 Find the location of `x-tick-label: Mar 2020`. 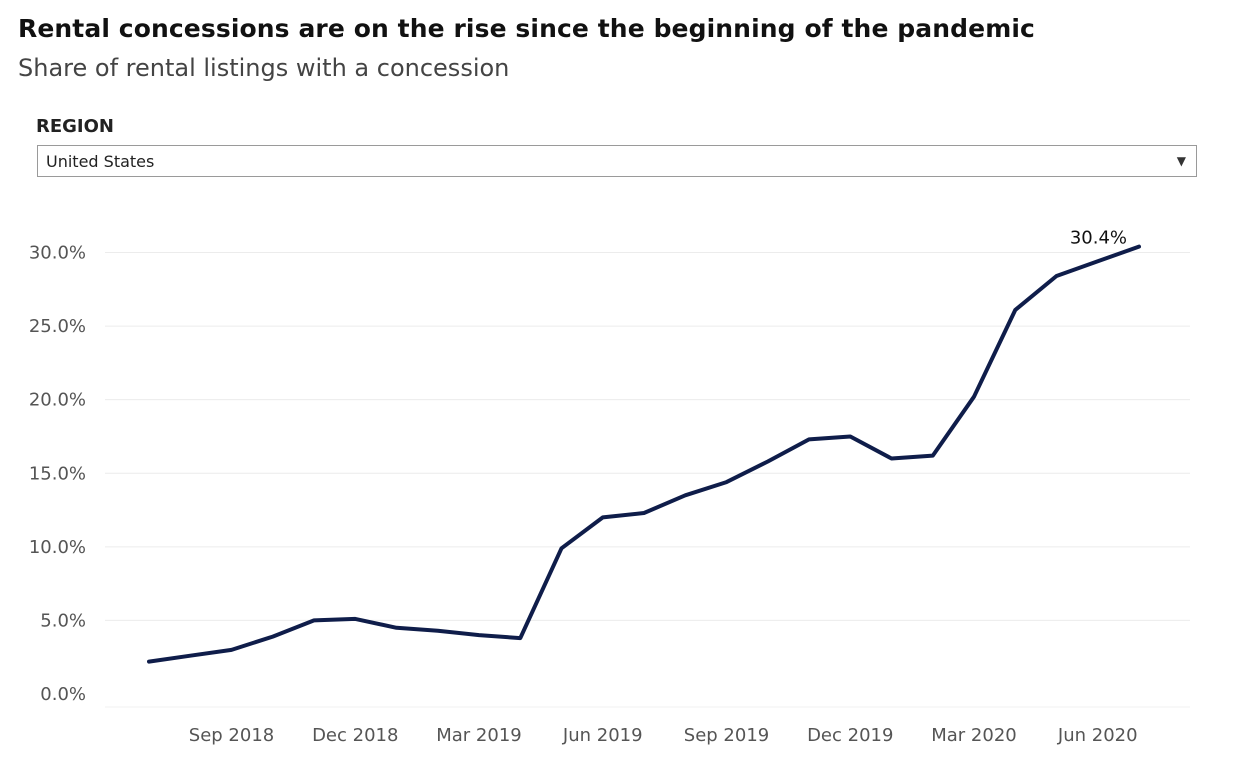

x-tick-label: Mar 2020 is located at coordinates (974, 735).